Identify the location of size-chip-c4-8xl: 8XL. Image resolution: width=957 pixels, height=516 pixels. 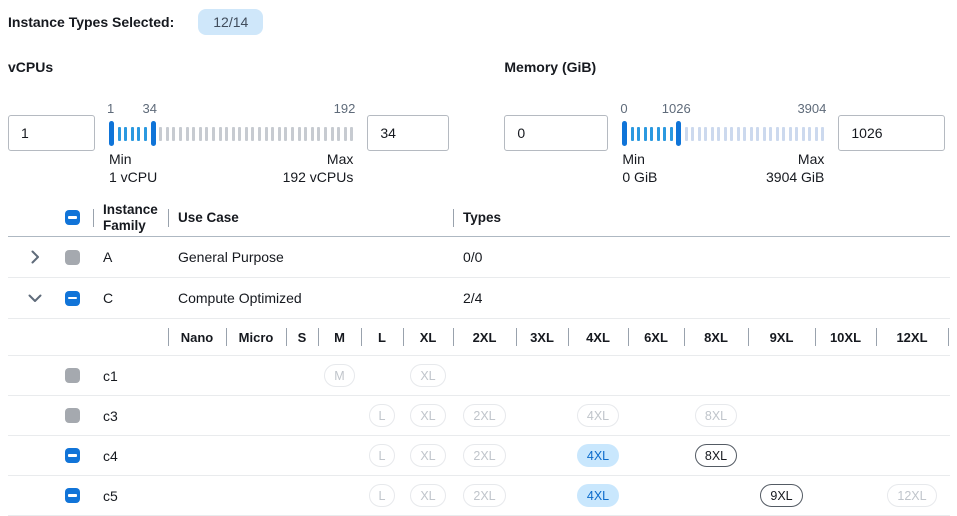
(716, 455).